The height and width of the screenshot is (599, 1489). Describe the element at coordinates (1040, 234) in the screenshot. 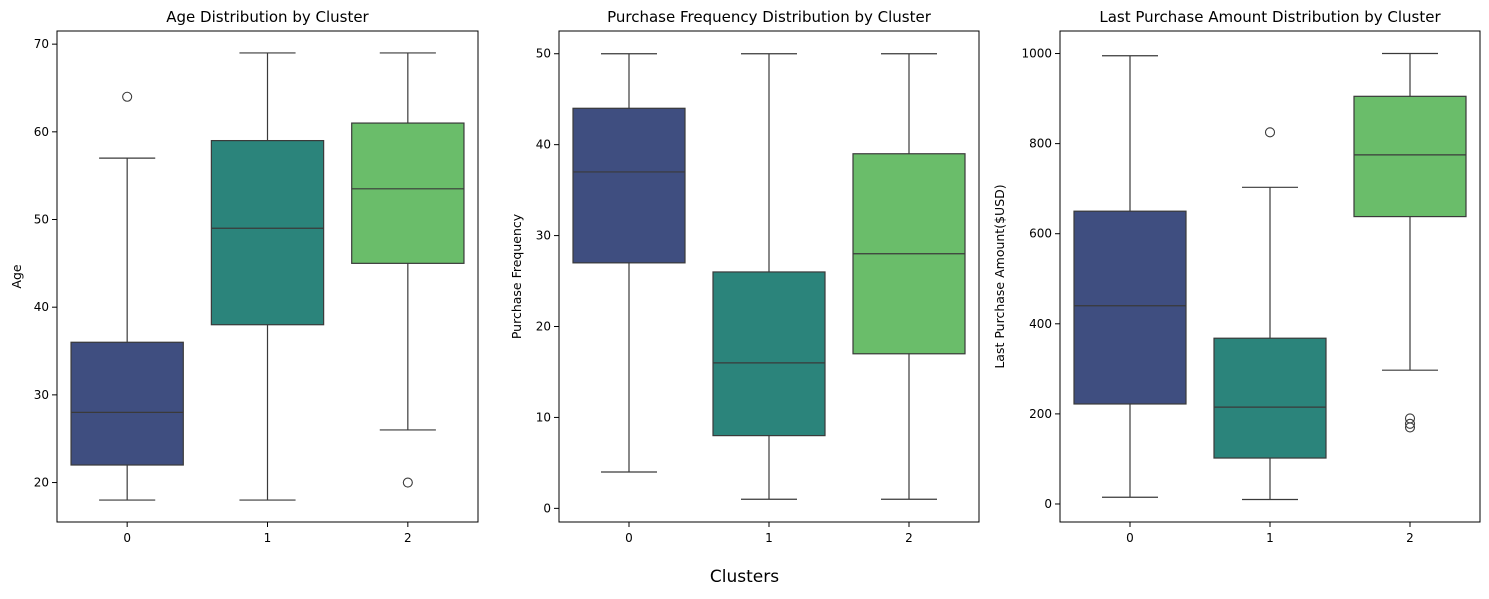

I see `y-tick-label: 600` at that location.